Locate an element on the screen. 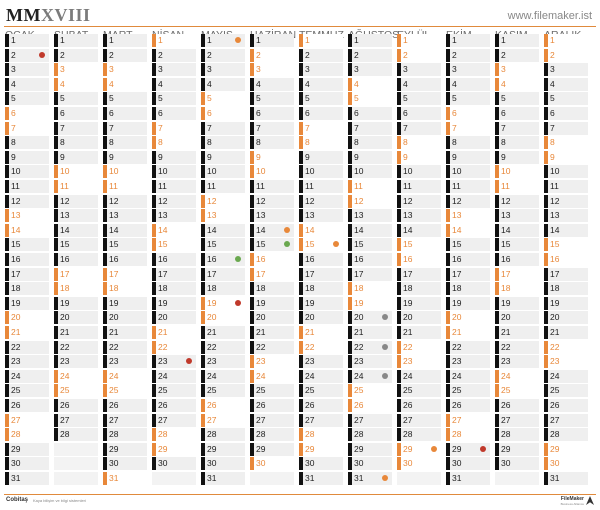  day-cell: 26 is located at coordinates (517, 405).